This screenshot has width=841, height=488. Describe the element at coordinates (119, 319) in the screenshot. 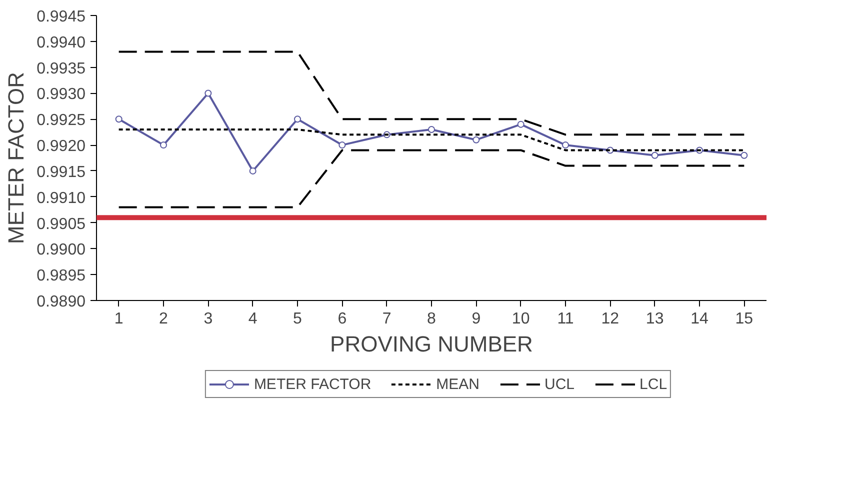

I see `x-tick-label: 1` at that location.